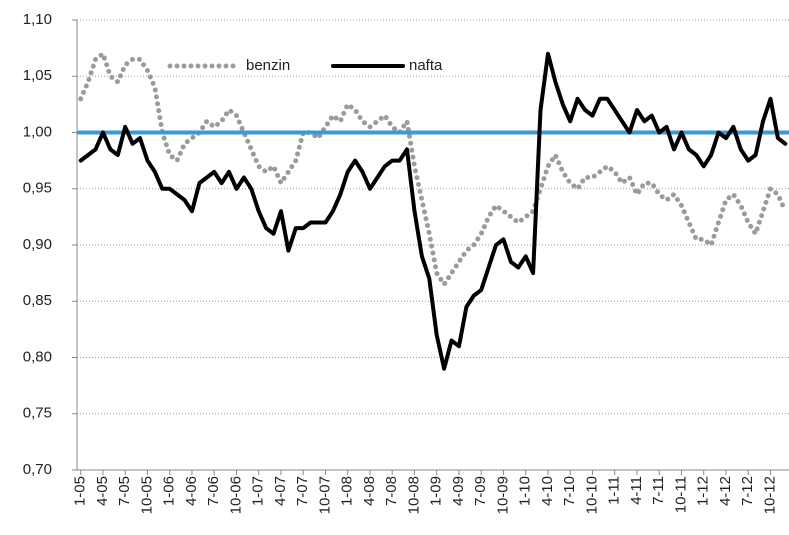 This screenshot has width=789, height=535. I want to click on x-tick-label: 7-11, so click(658, 490).